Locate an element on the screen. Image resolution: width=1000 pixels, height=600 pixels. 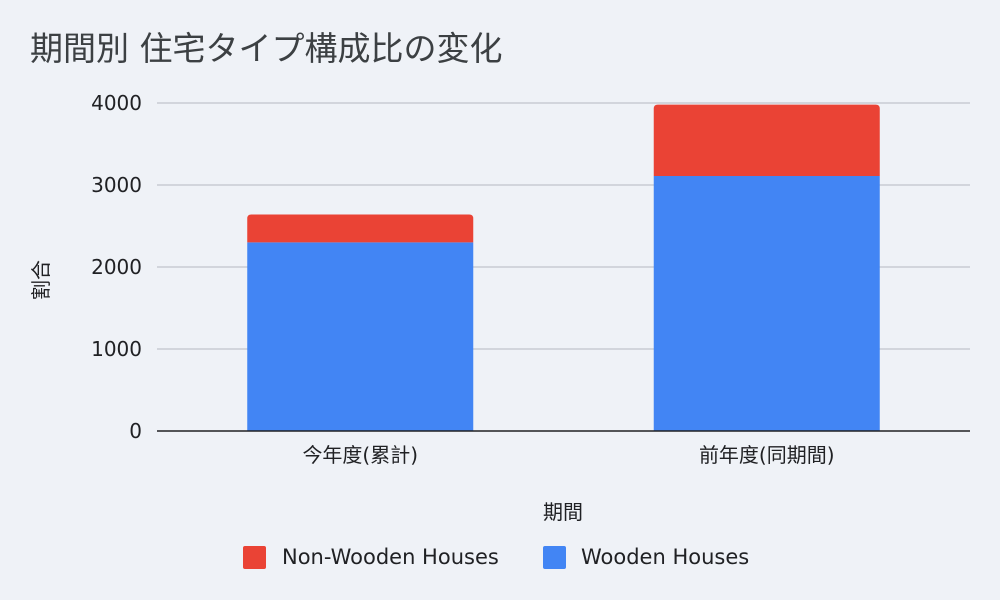
legend-label: Non-Wooden Houses is located at coordinates (390, 557).